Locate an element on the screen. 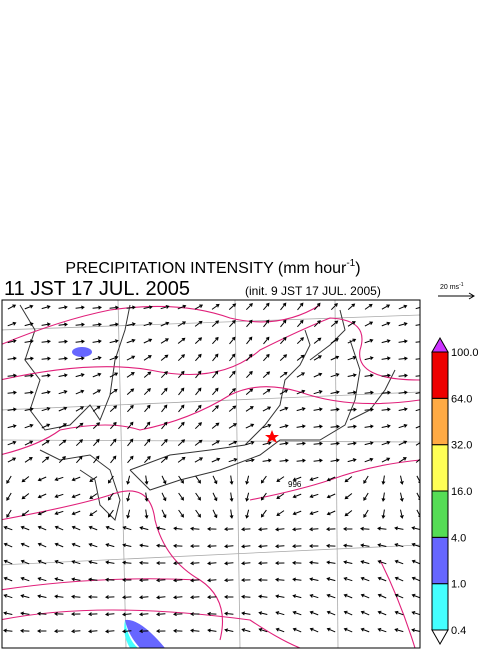  valid-time: 11 JST 17 JUL. 2005 is located at coordinates (97, 289).